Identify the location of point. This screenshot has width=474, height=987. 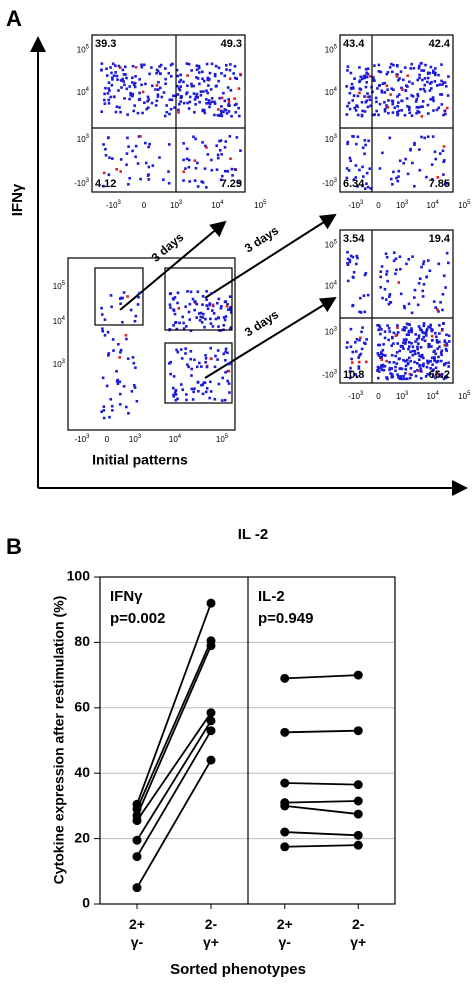
(211, 713).